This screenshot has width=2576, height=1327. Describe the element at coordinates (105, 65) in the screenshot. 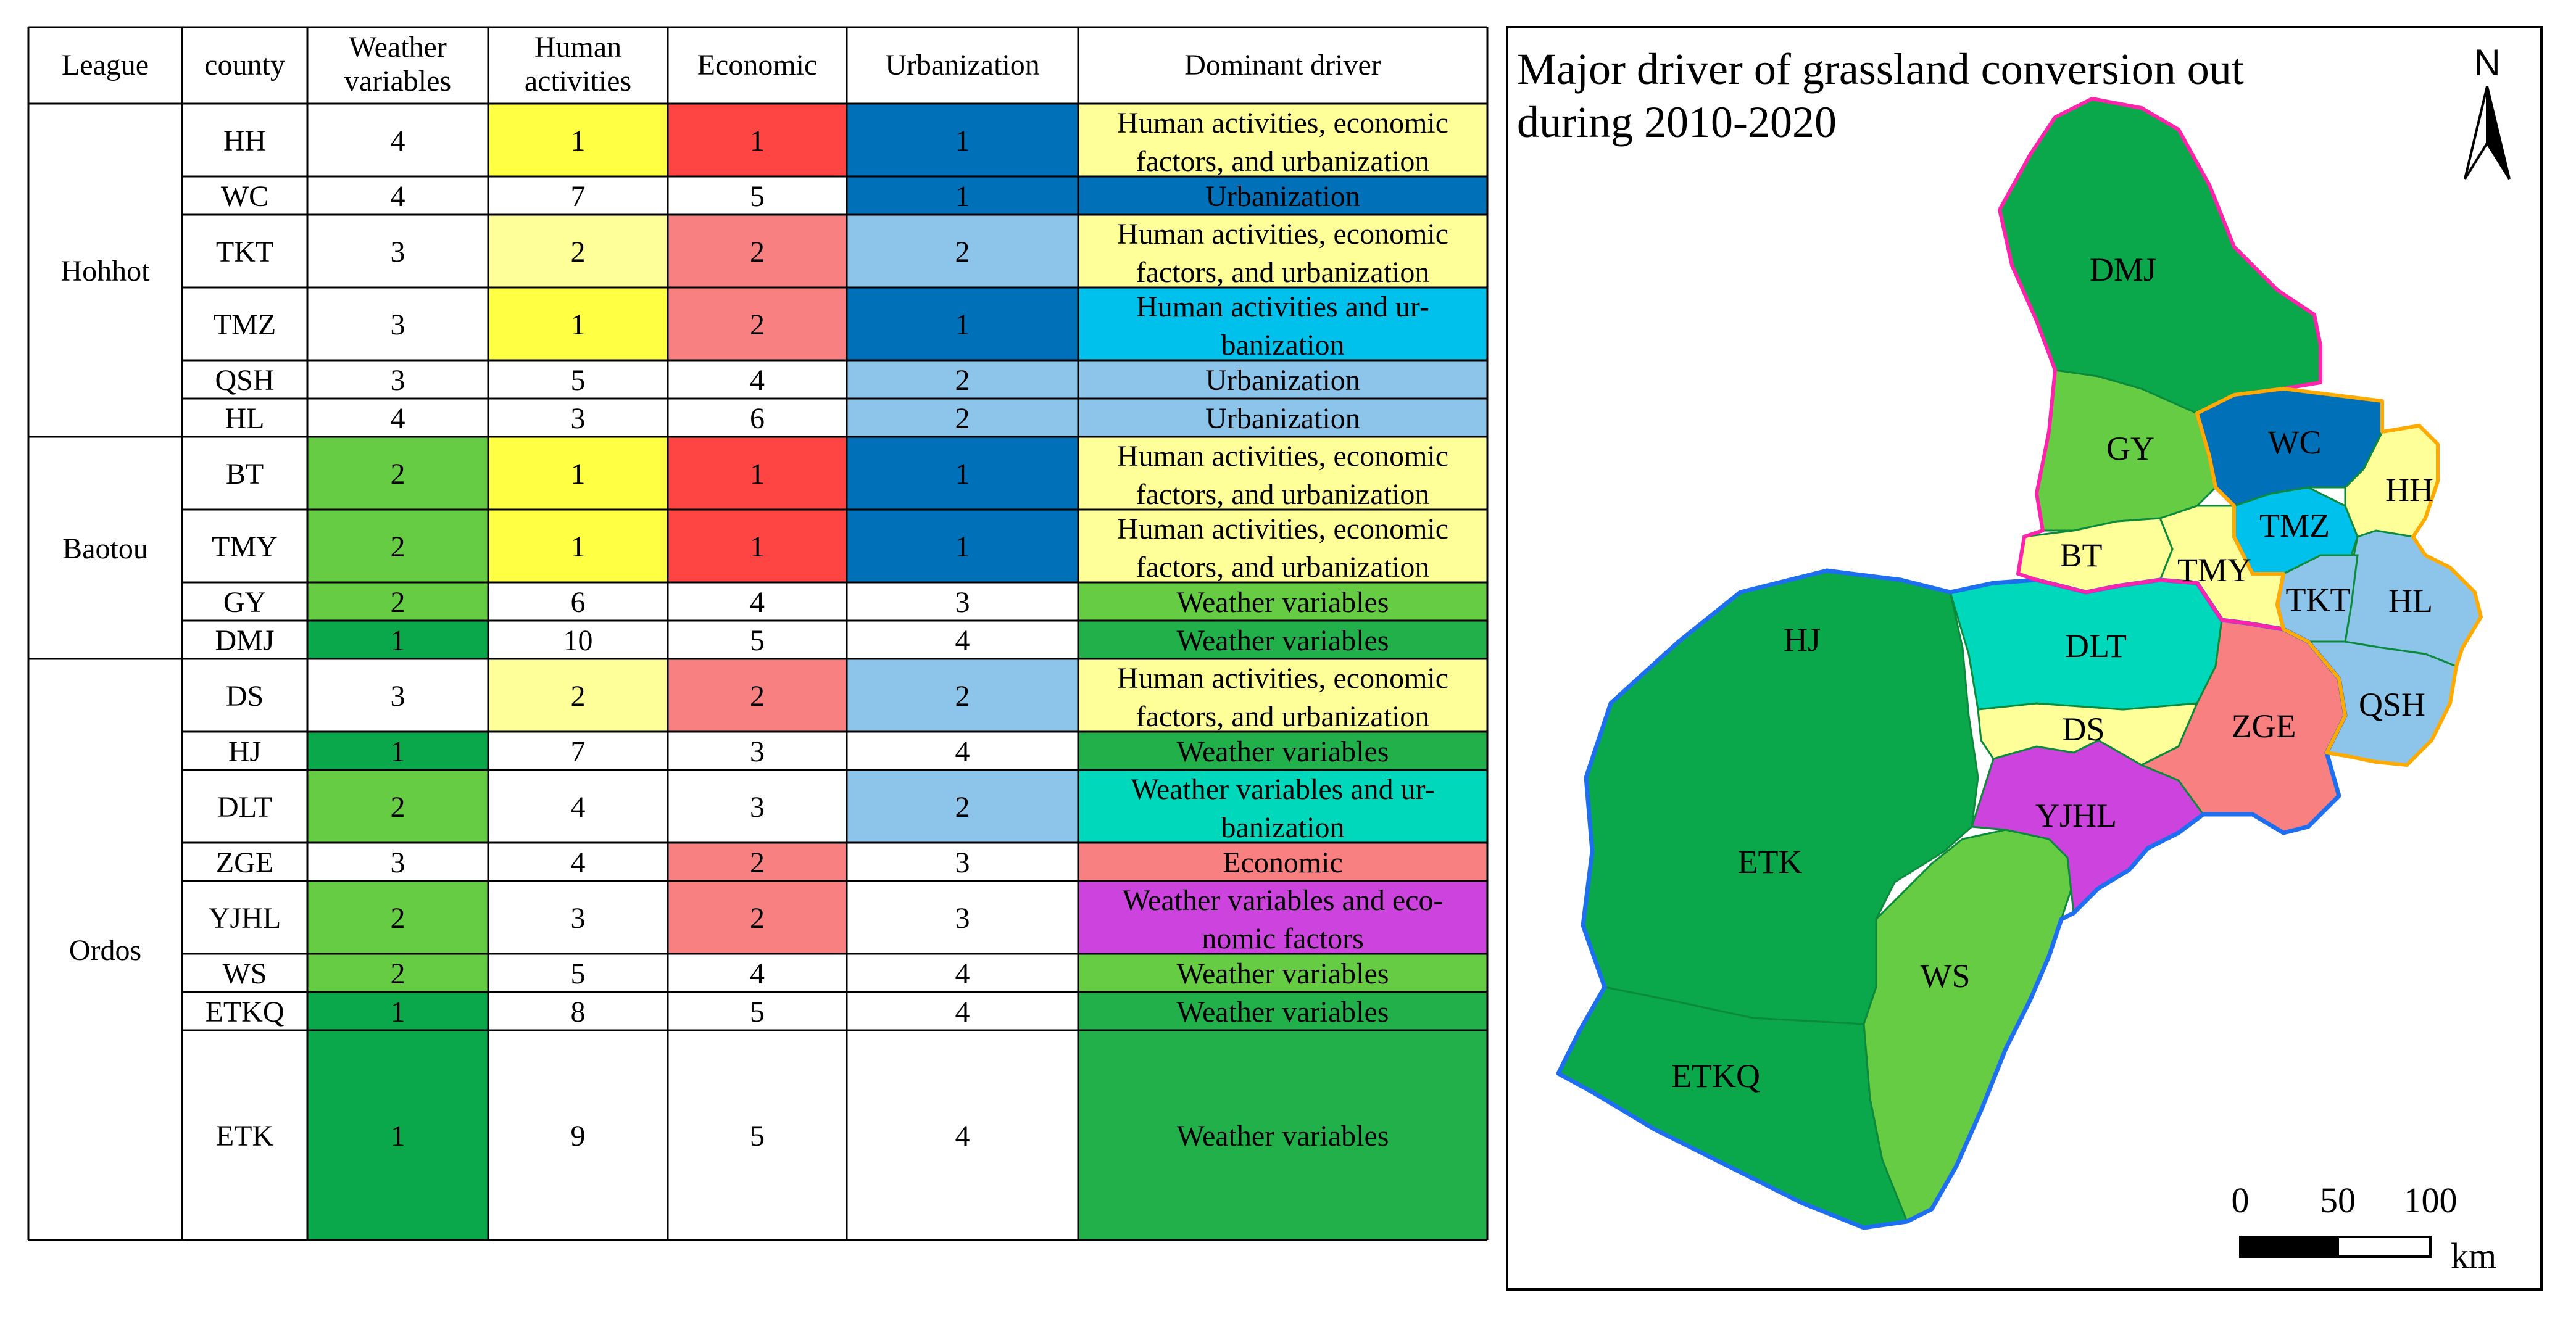

I see `table-header-cell: League` at that location.